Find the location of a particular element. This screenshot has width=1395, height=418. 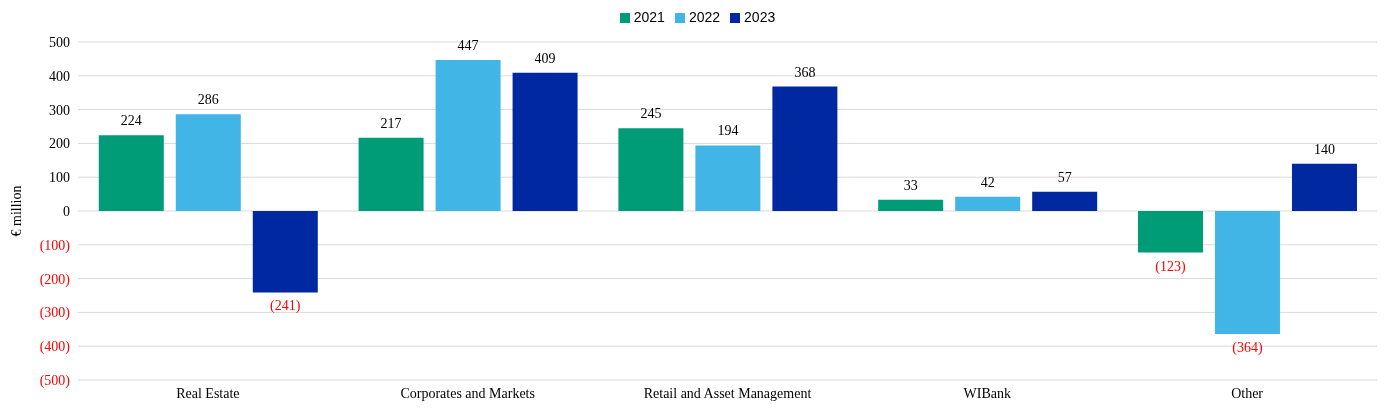

x-tick-label: WIBank is located at coordinates (987, 393).